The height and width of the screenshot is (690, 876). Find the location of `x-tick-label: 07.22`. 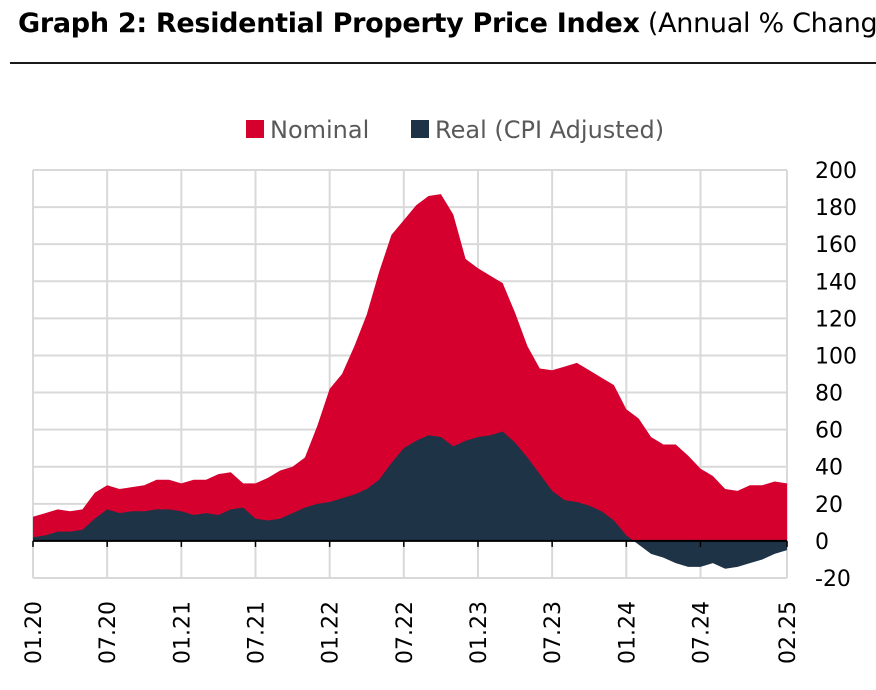

x-tick-label: 07.22 is located at coordinates (405, 632).